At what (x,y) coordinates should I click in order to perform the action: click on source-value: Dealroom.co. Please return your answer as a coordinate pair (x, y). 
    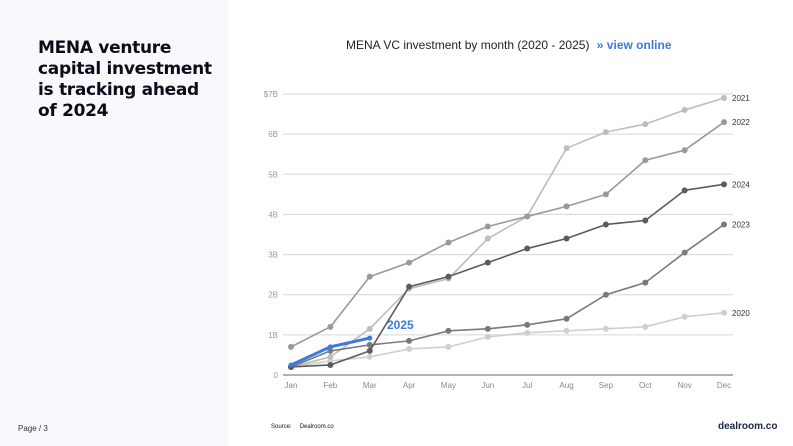
    Looking at the image, I should click on (316, 427).